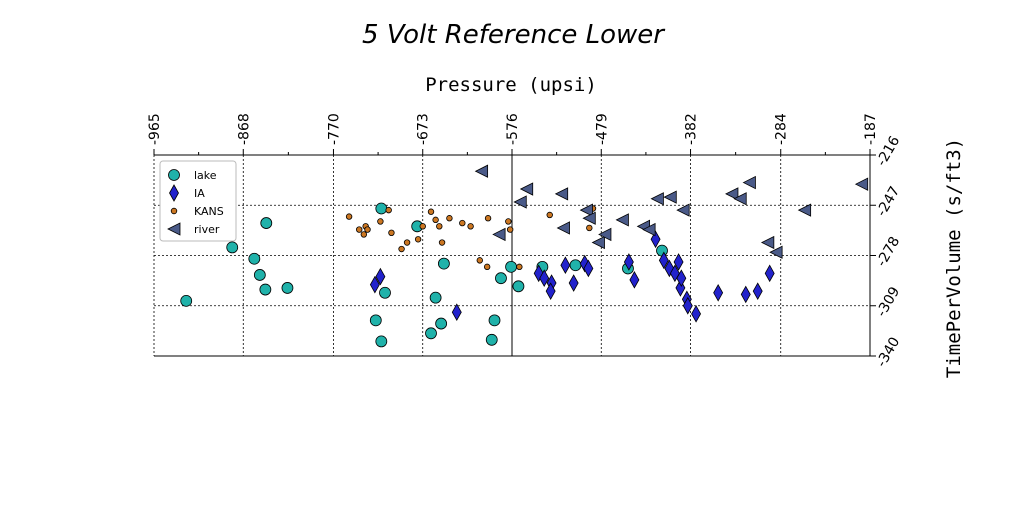 The image size is (1024, 512). What do you see at coordinates (424, 129) in the screenshot?
I see `x-tick-label: -673` at bounding box center [424, 129].